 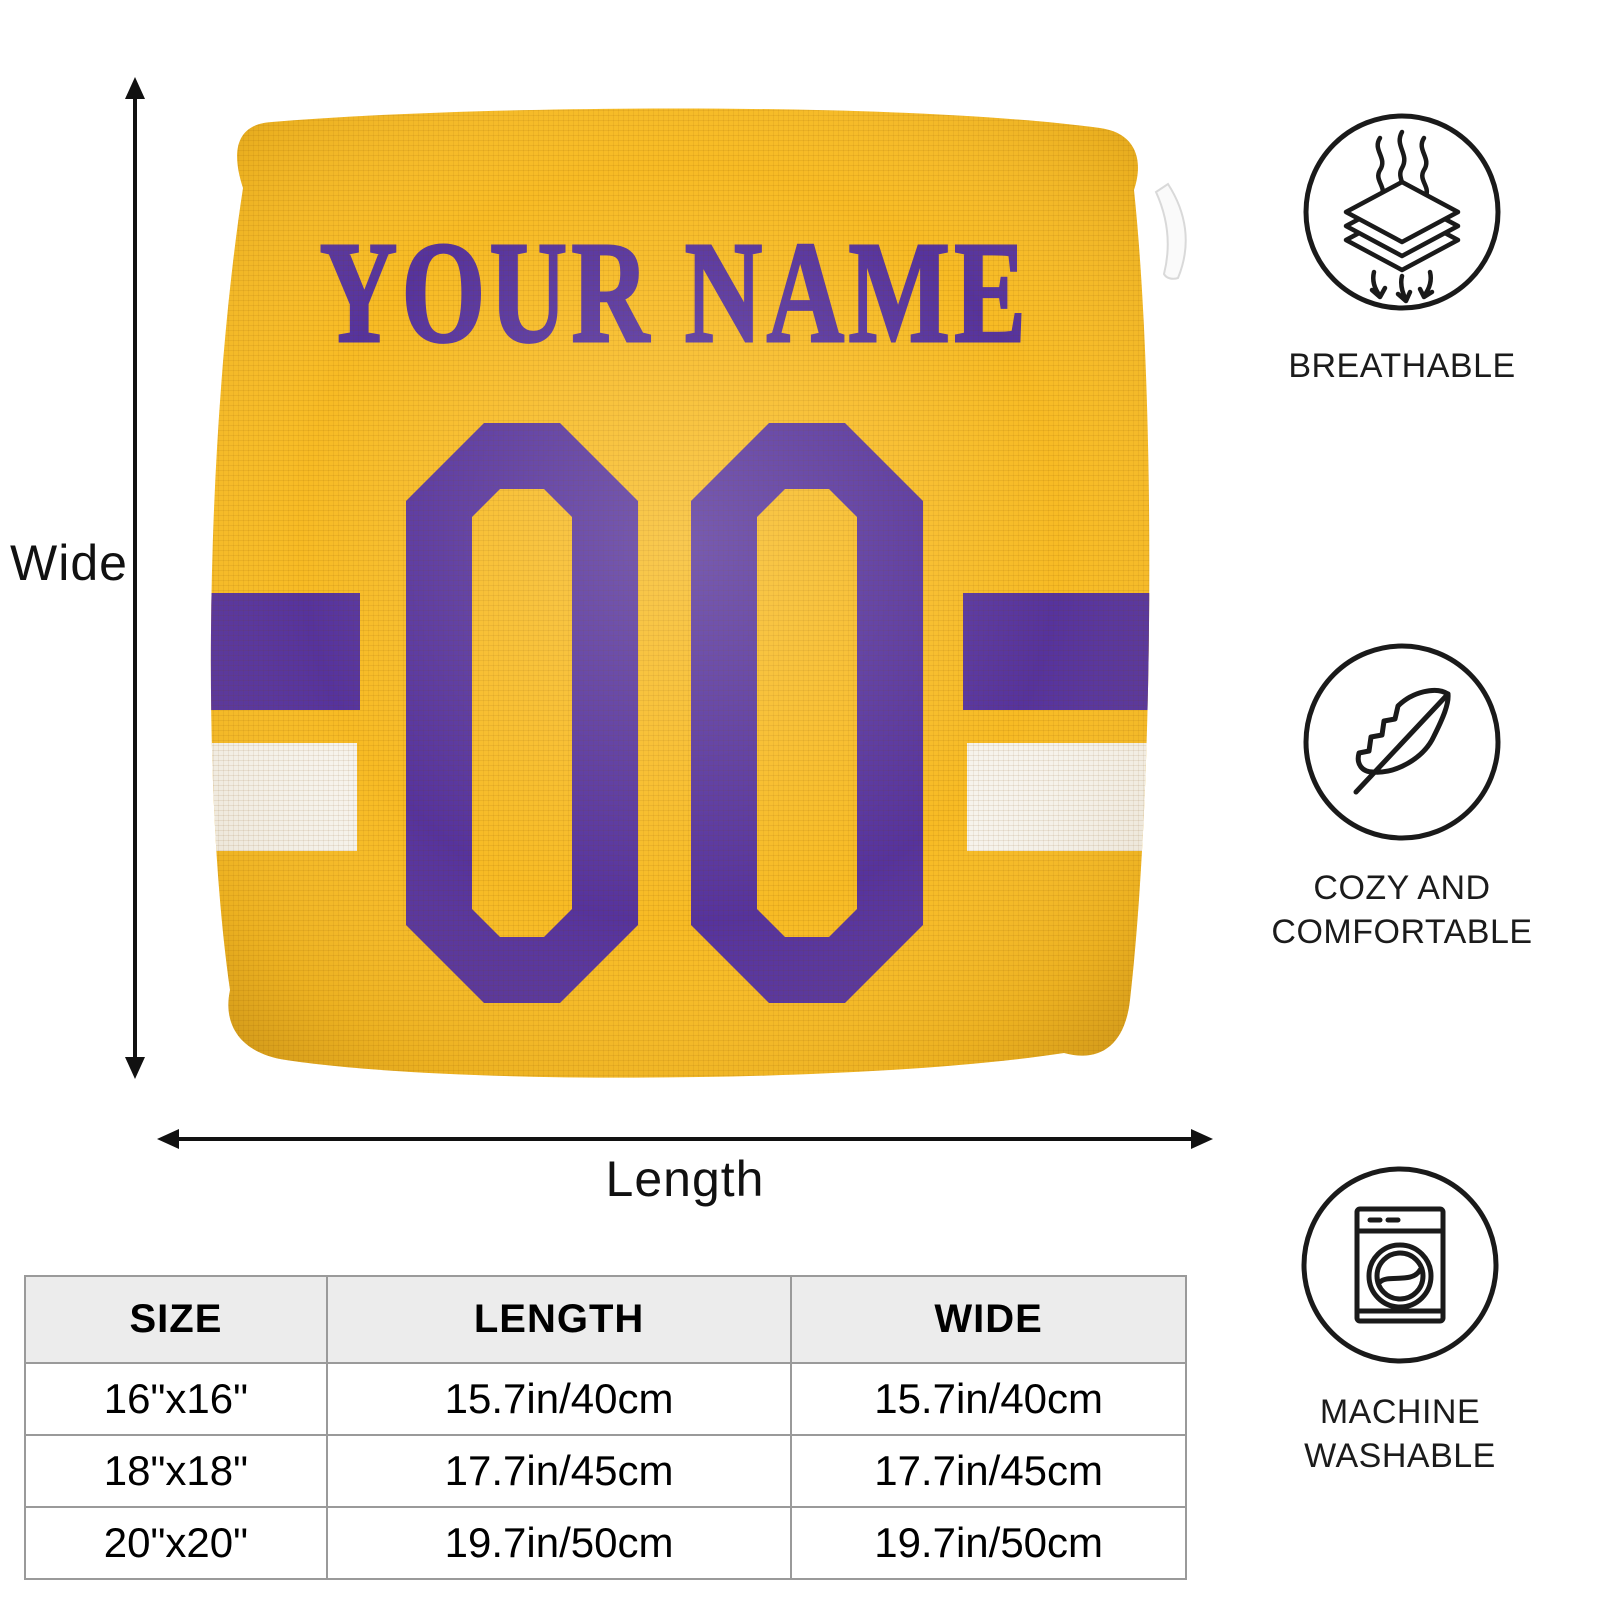 I want to click on table-header-row: SIZE LENGTH WIDE, so click(x=605, y=1319).